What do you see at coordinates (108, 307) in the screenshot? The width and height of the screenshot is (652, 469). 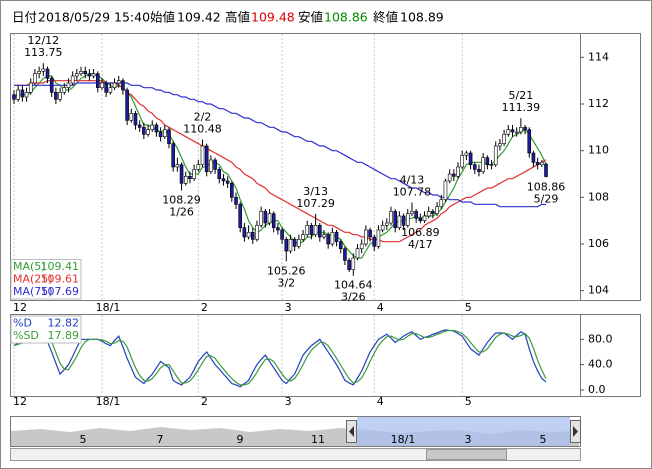 I see `x-tick-label: 18/1` at bounding box center [108, 307].